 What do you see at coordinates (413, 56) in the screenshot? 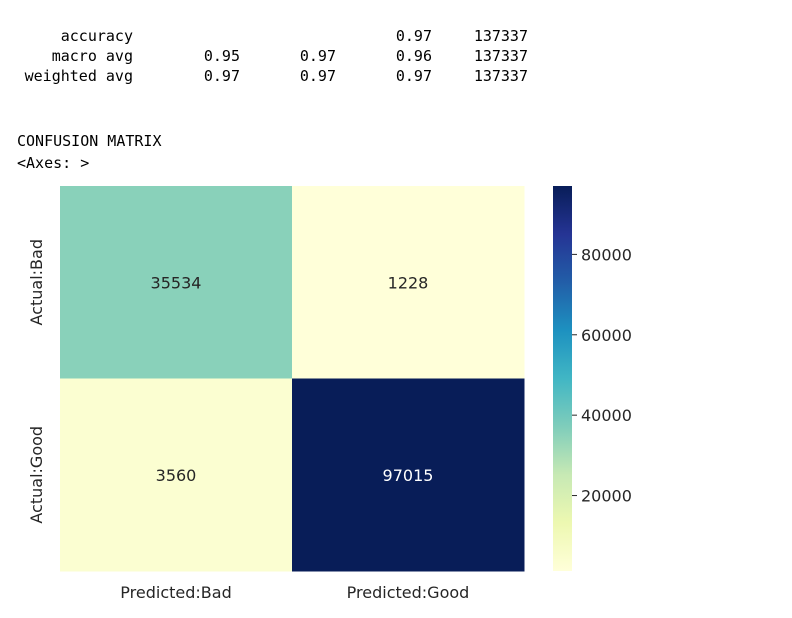
I see `report-f1-score: 0.96` at bounding box center [413, 56].